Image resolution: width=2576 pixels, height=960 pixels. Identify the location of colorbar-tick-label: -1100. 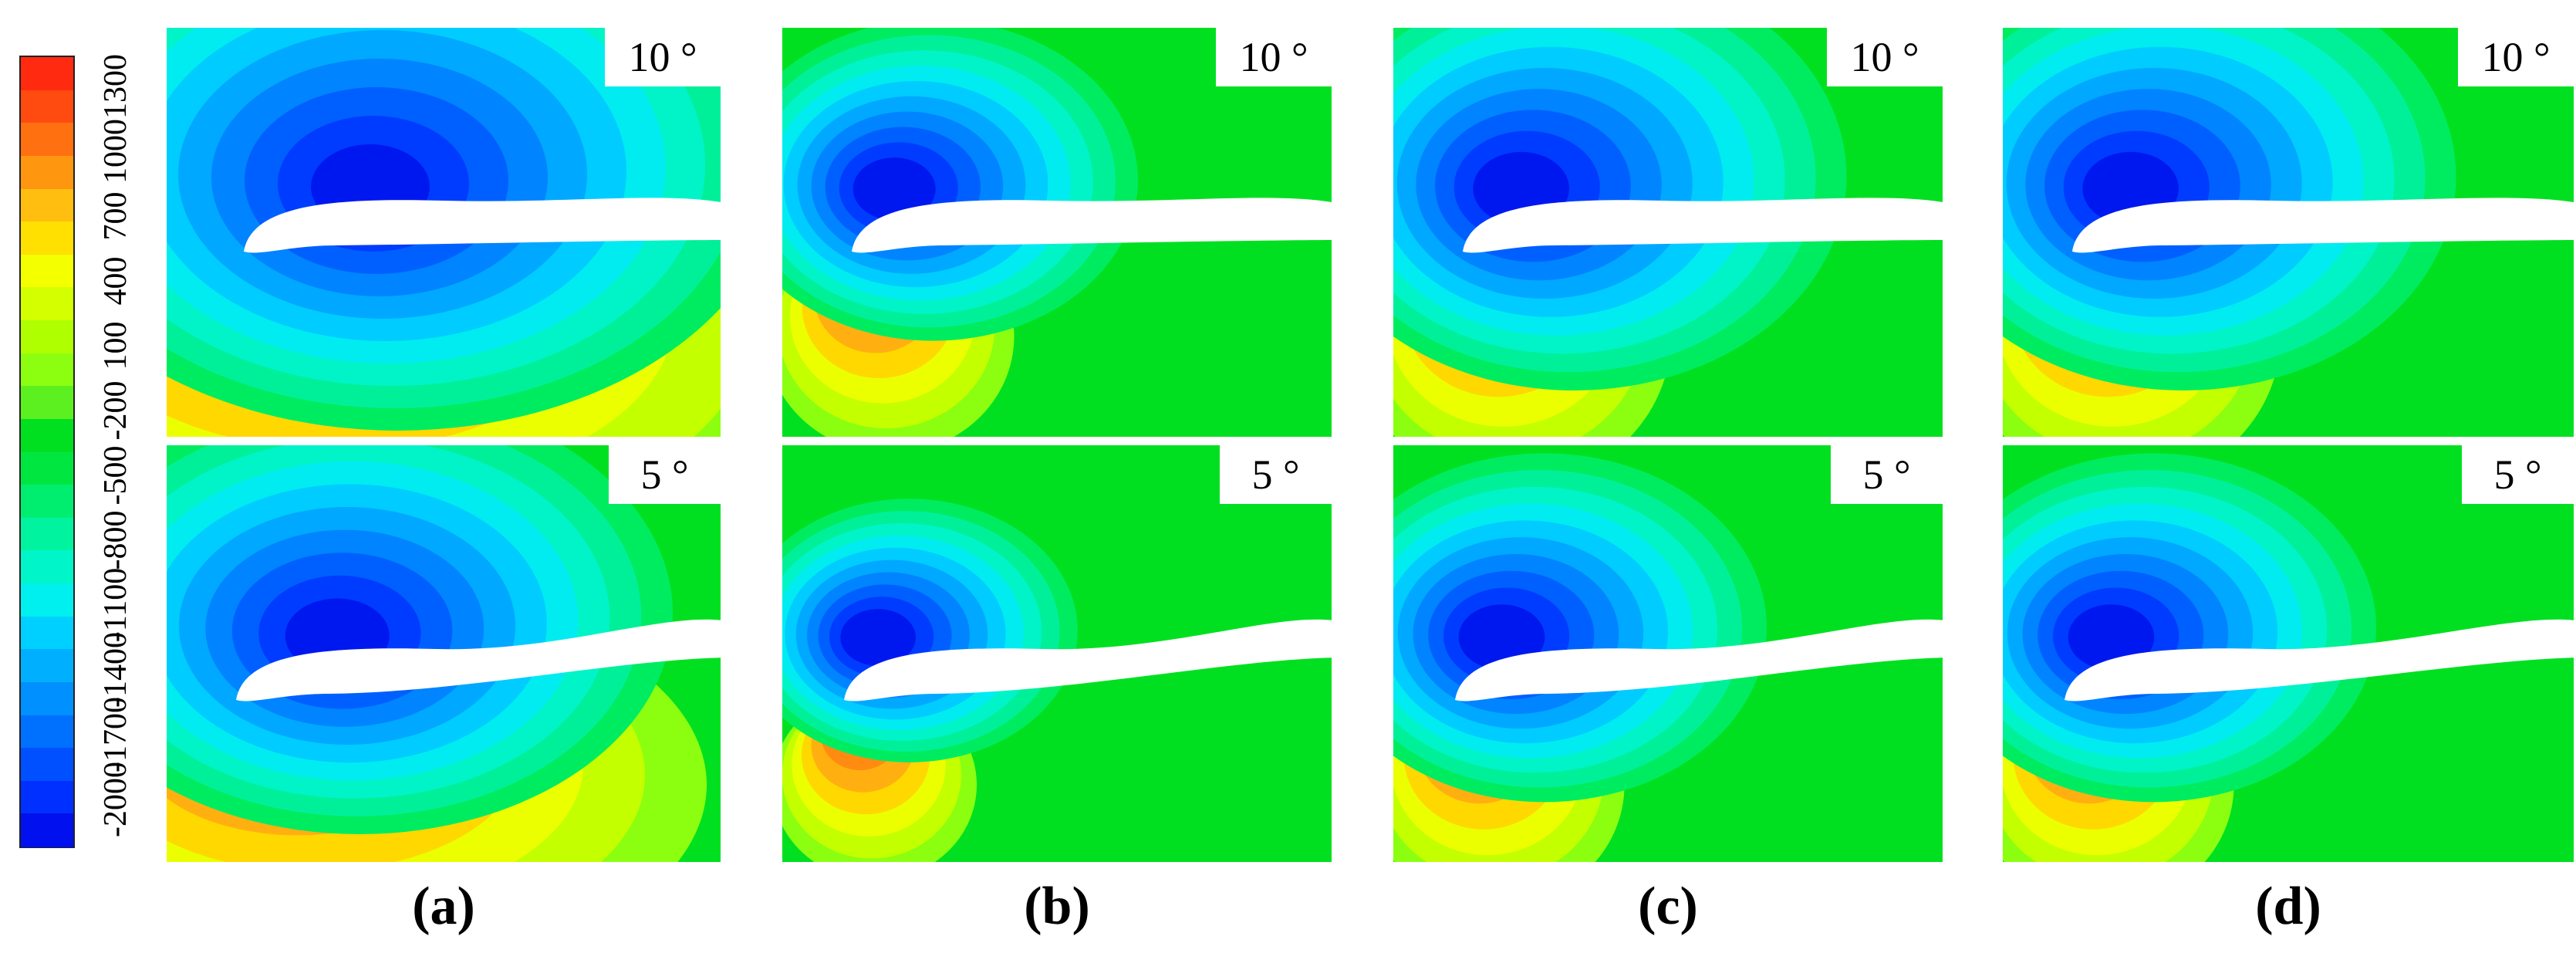
(116, 605).